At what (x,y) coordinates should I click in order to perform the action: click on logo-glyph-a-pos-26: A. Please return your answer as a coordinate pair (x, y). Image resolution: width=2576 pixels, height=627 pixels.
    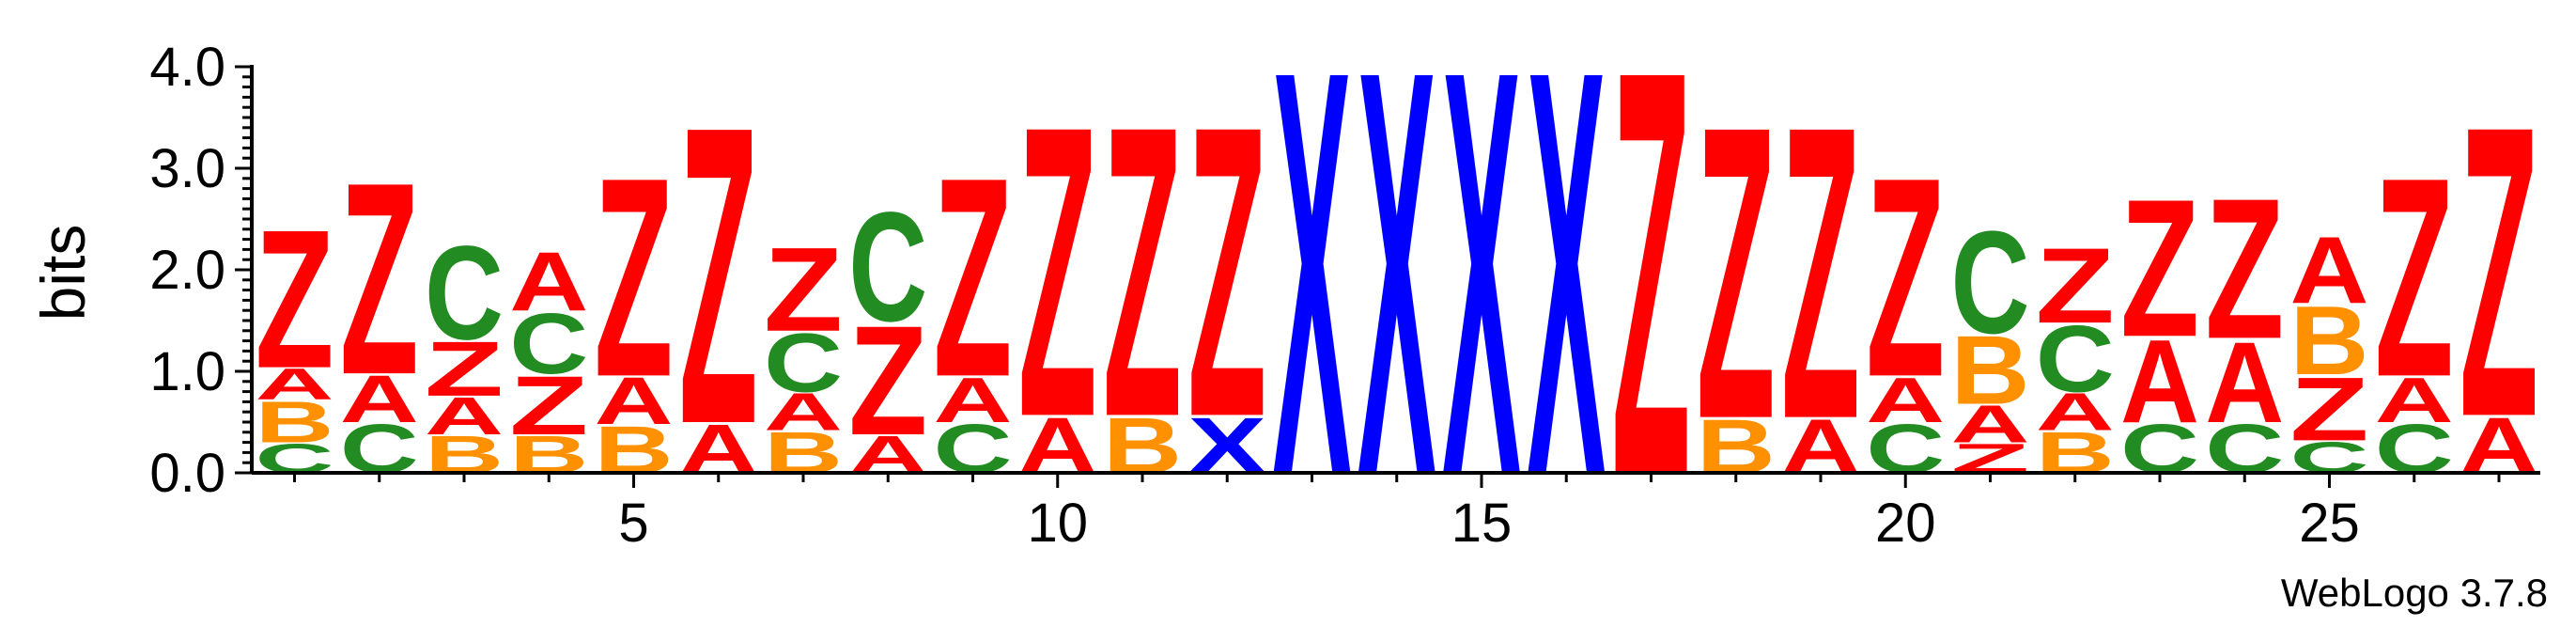
    Looking at the image, I should click on (2414, 400).